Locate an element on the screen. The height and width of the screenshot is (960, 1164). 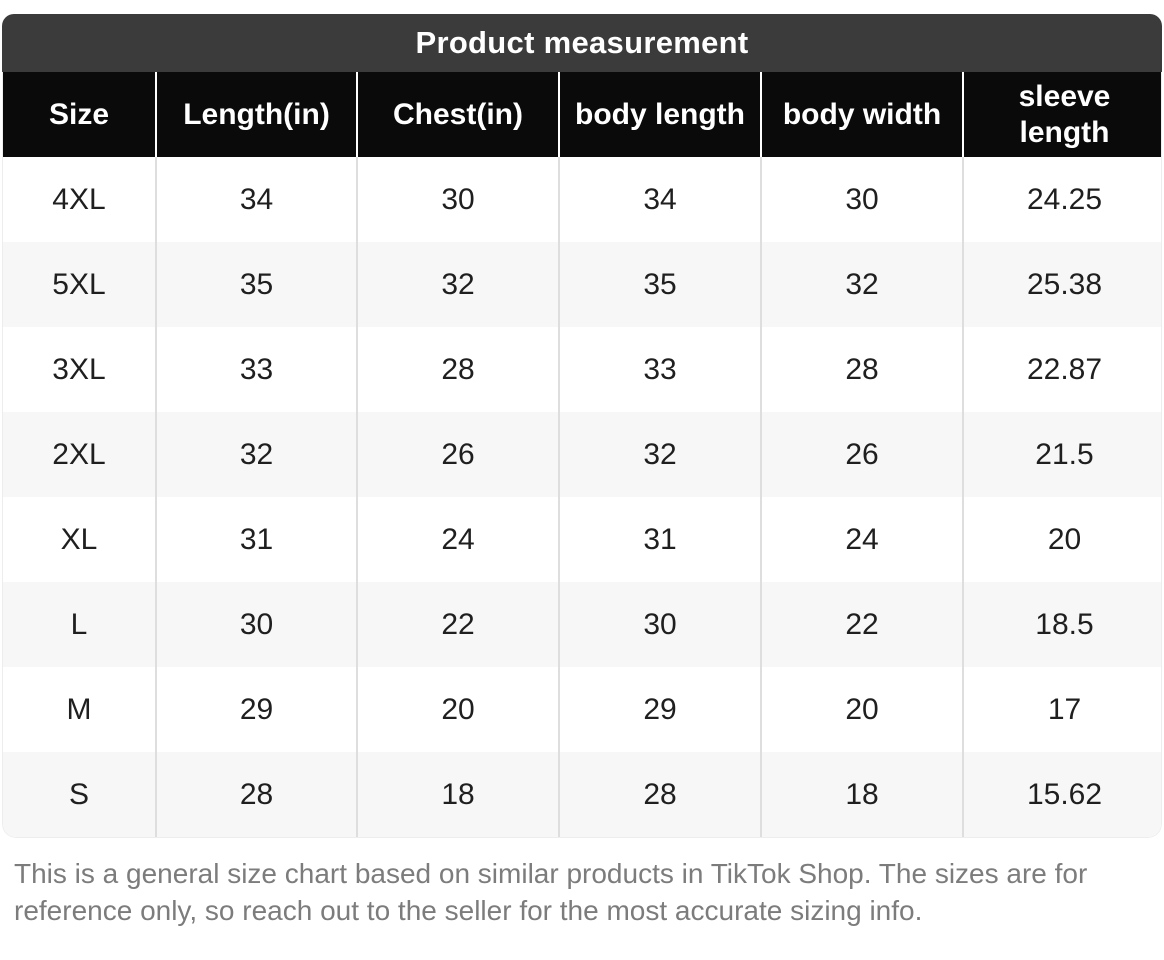
size-cell: S is located at coordinates (79, 794).